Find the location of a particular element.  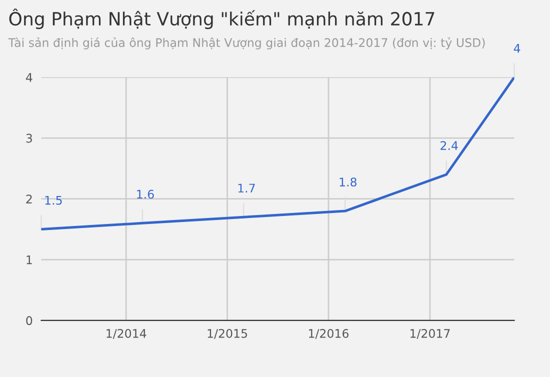

y-tick-label: 3 is located at coordinates (29, 138).